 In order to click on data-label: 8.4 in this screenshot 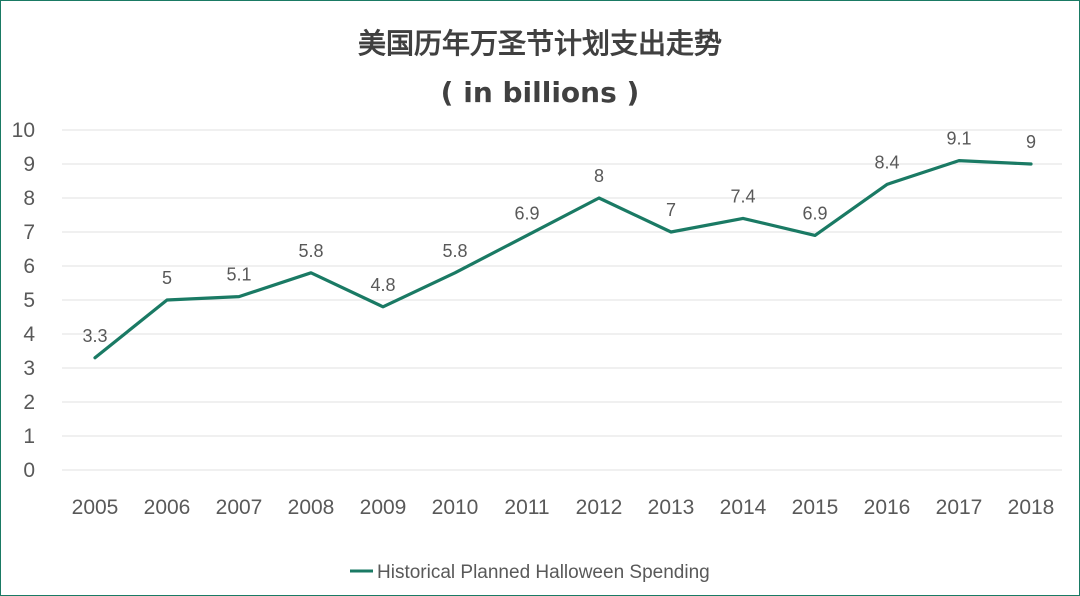, I will do `click(886, 162)`.